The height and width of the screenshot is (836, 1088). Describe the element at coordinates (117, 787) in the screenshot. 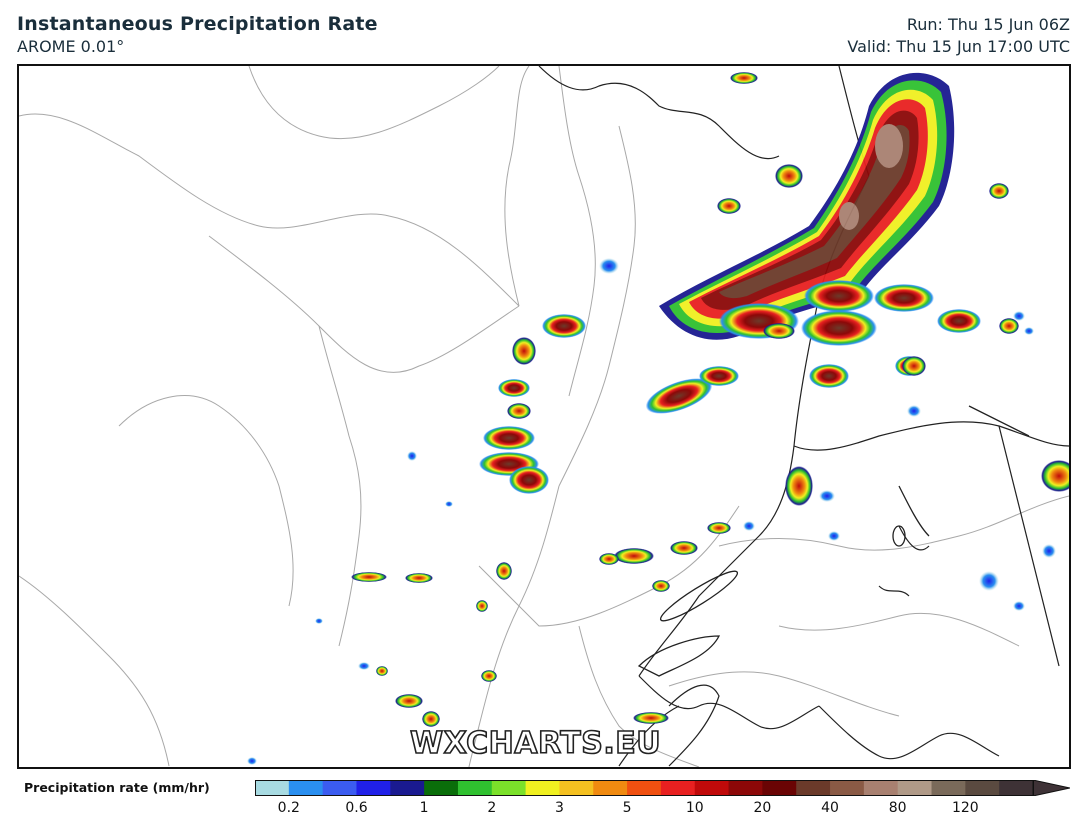

I see `colorbar-label: Precipitation rate (mm/hr)` at that location.